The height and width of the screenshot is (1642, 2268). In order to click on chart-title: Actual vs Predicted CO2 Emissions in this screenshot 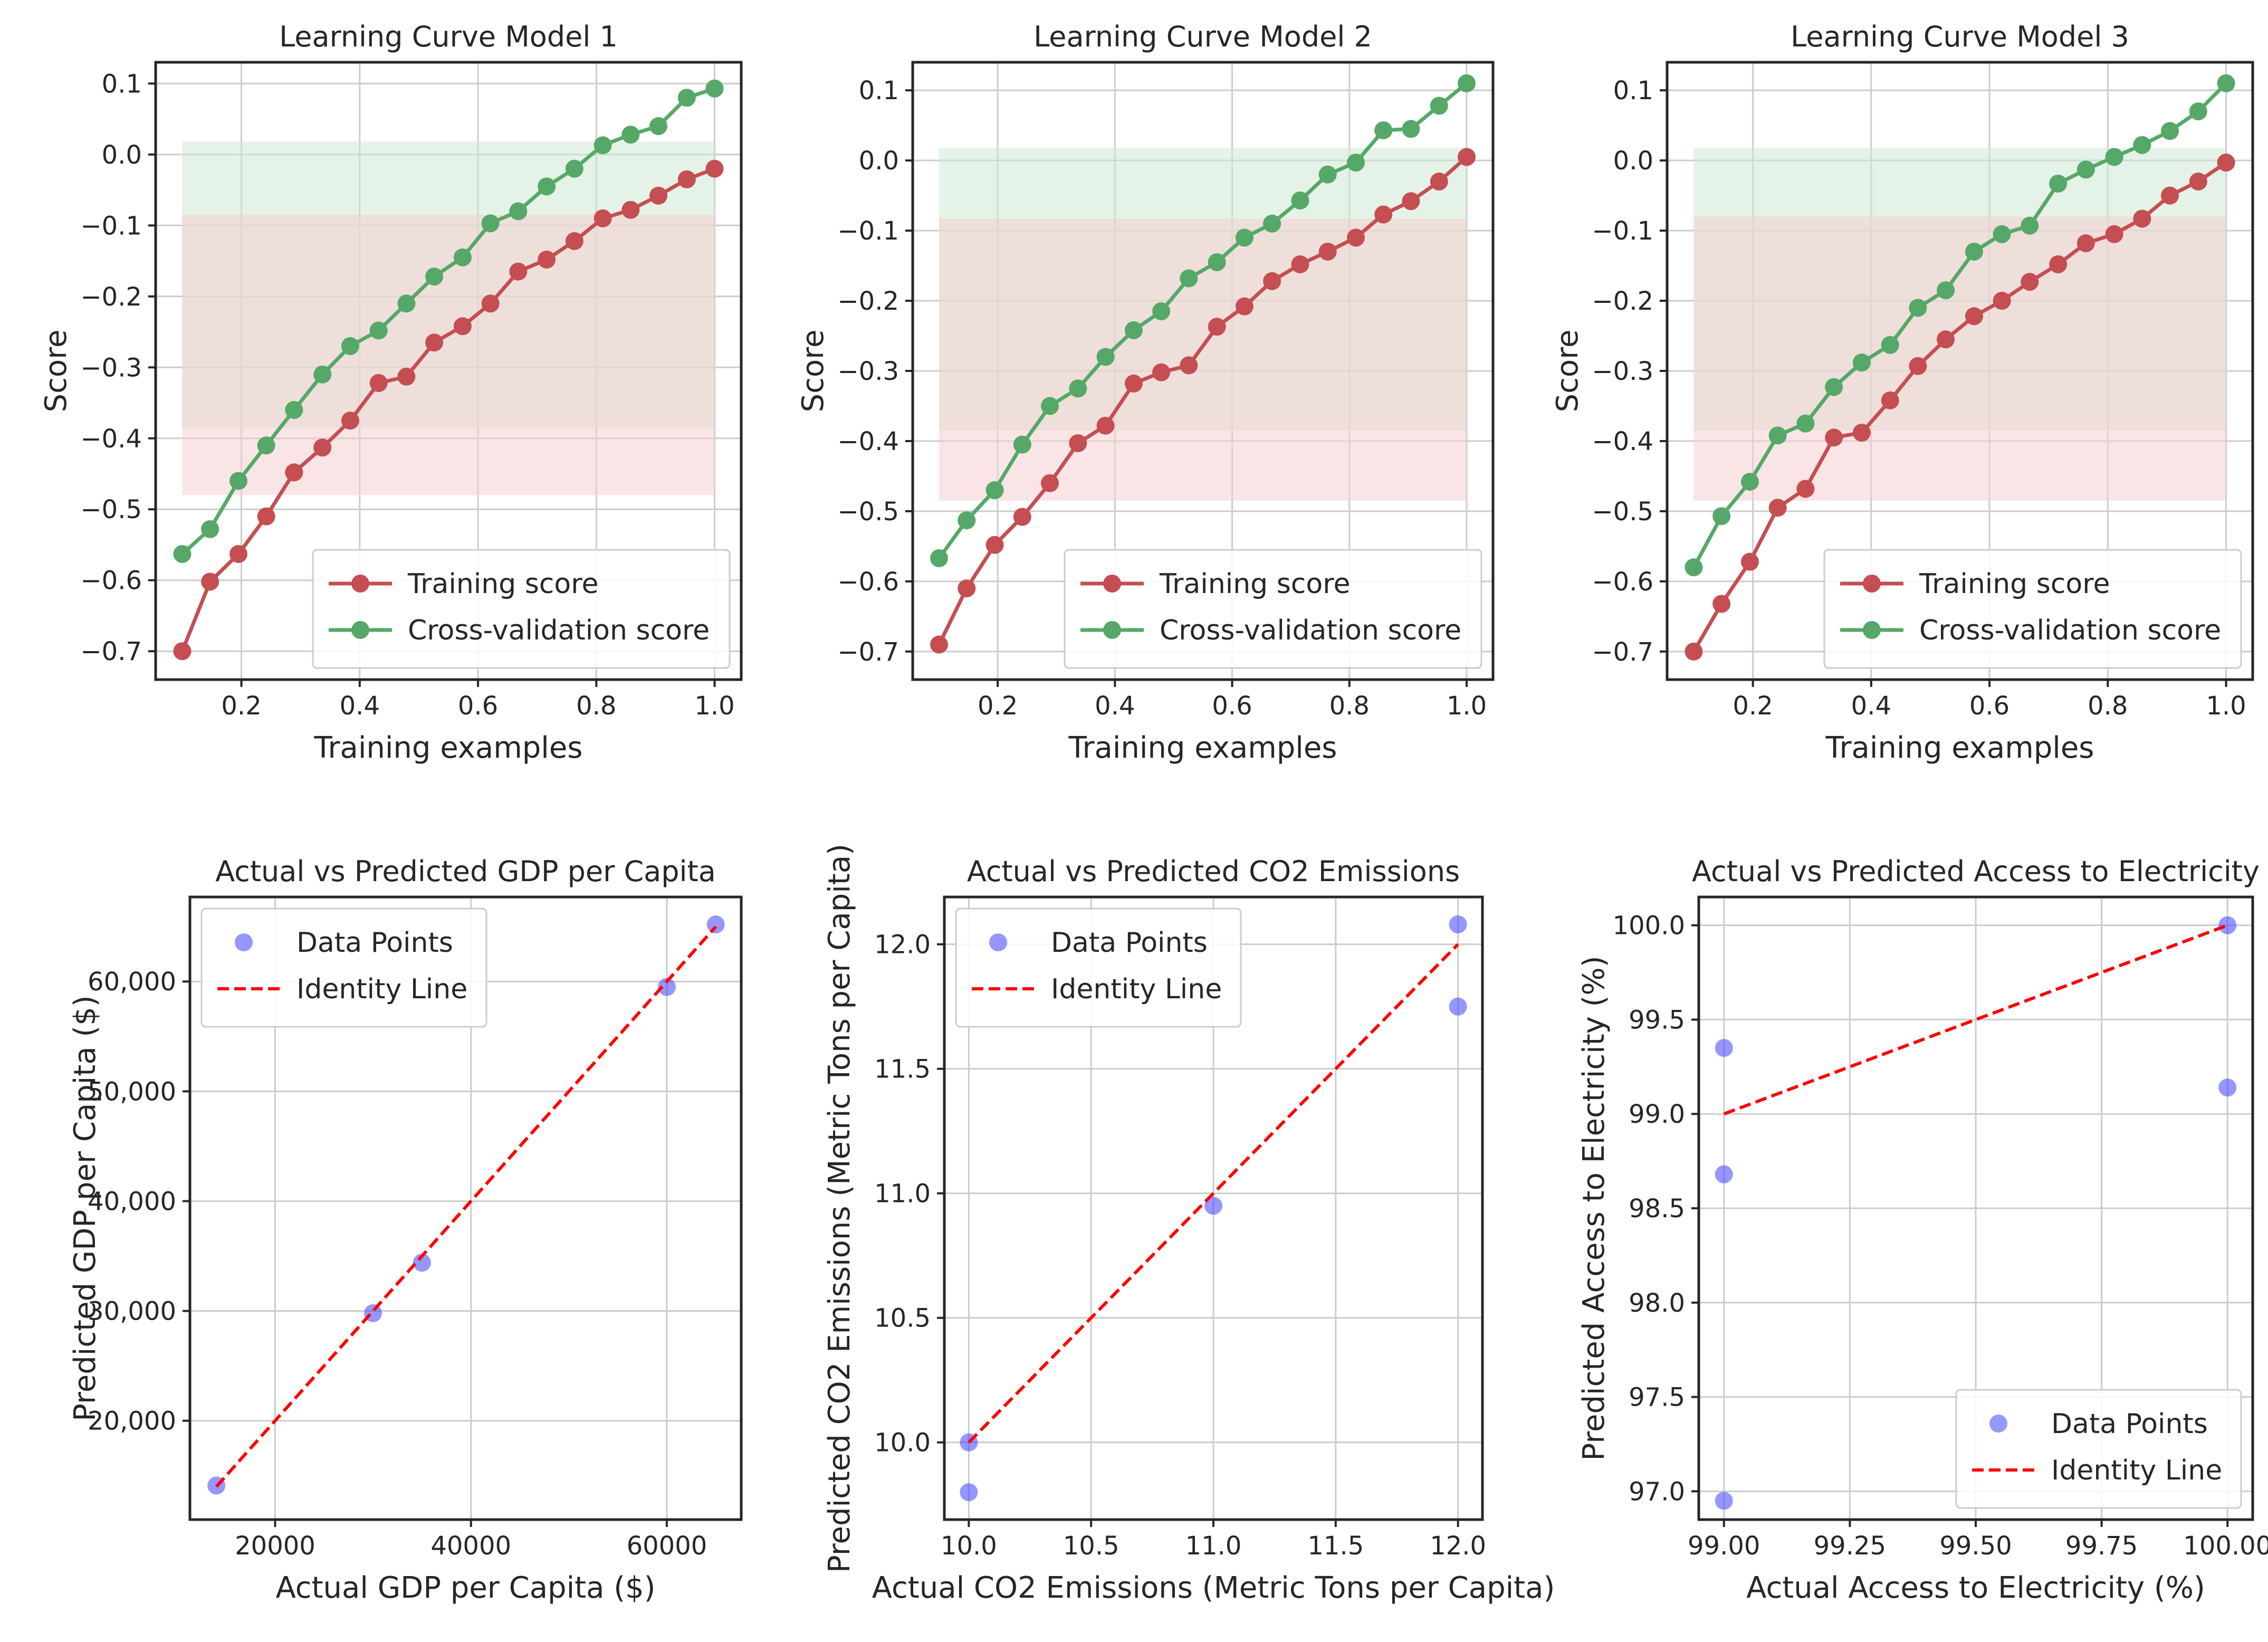, I will do `click(1213, 871)`.